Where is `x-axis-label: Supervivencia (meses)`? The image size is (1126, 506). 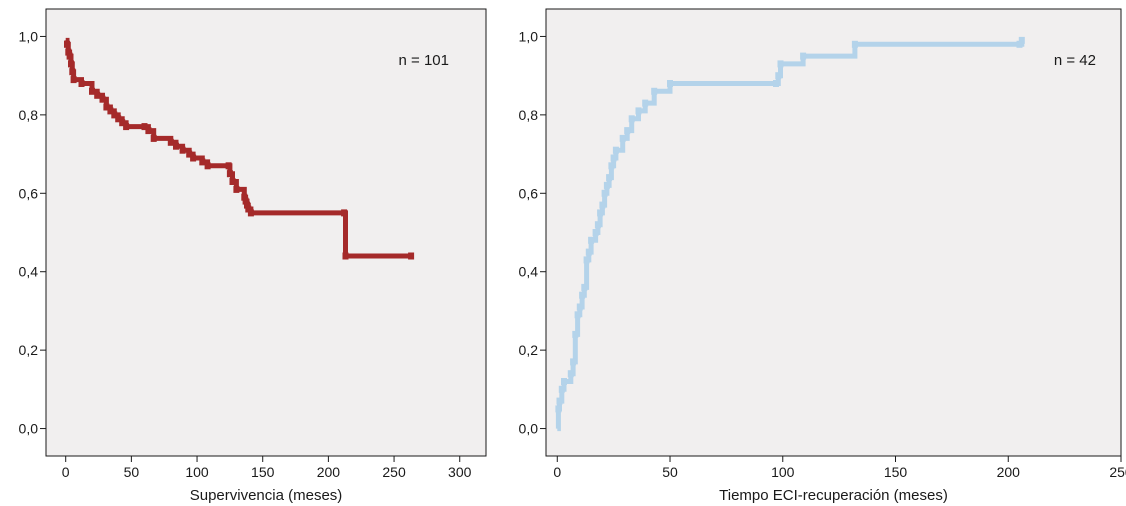 x-axis-label: Supervivencia (meses) is located at coordinates (266, 495).